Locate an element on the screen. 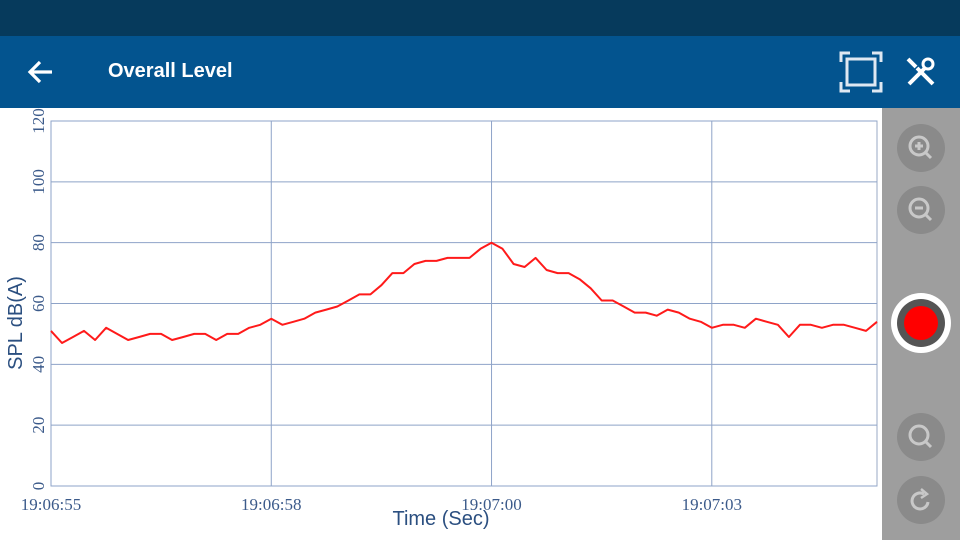 The height and width of the screenshot is (545, 960). side-controls is located at coordinates (921, 324).